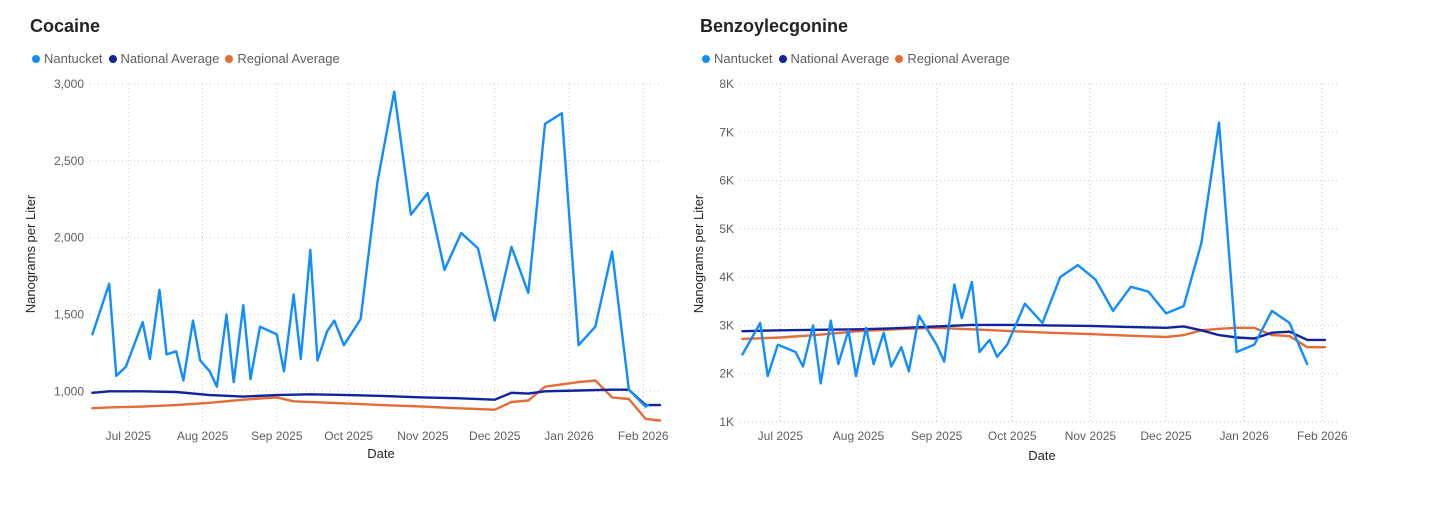 The height and width of the screenshot is (529, 1440). I want to click on y-tick-label: 5K, so click(726, 229).